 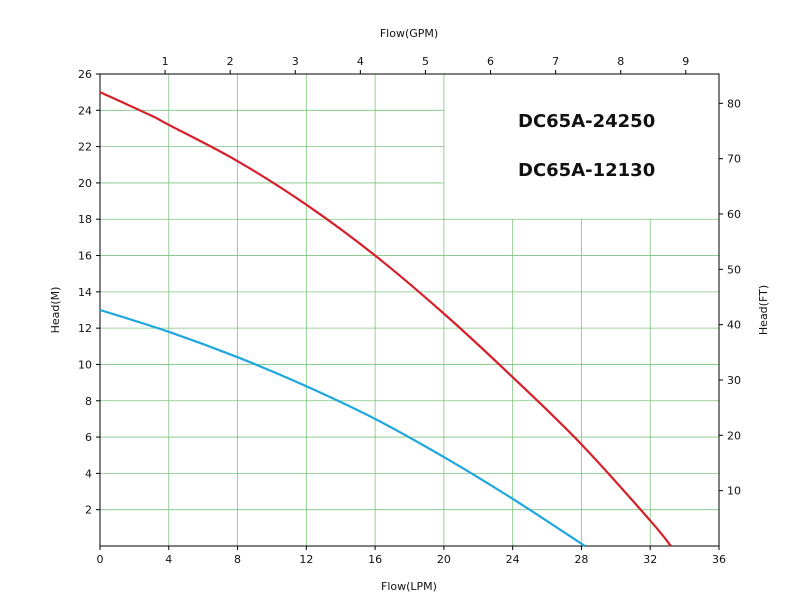 I want to click on y-left-tick-label: 14, so click(x=85, y=292).